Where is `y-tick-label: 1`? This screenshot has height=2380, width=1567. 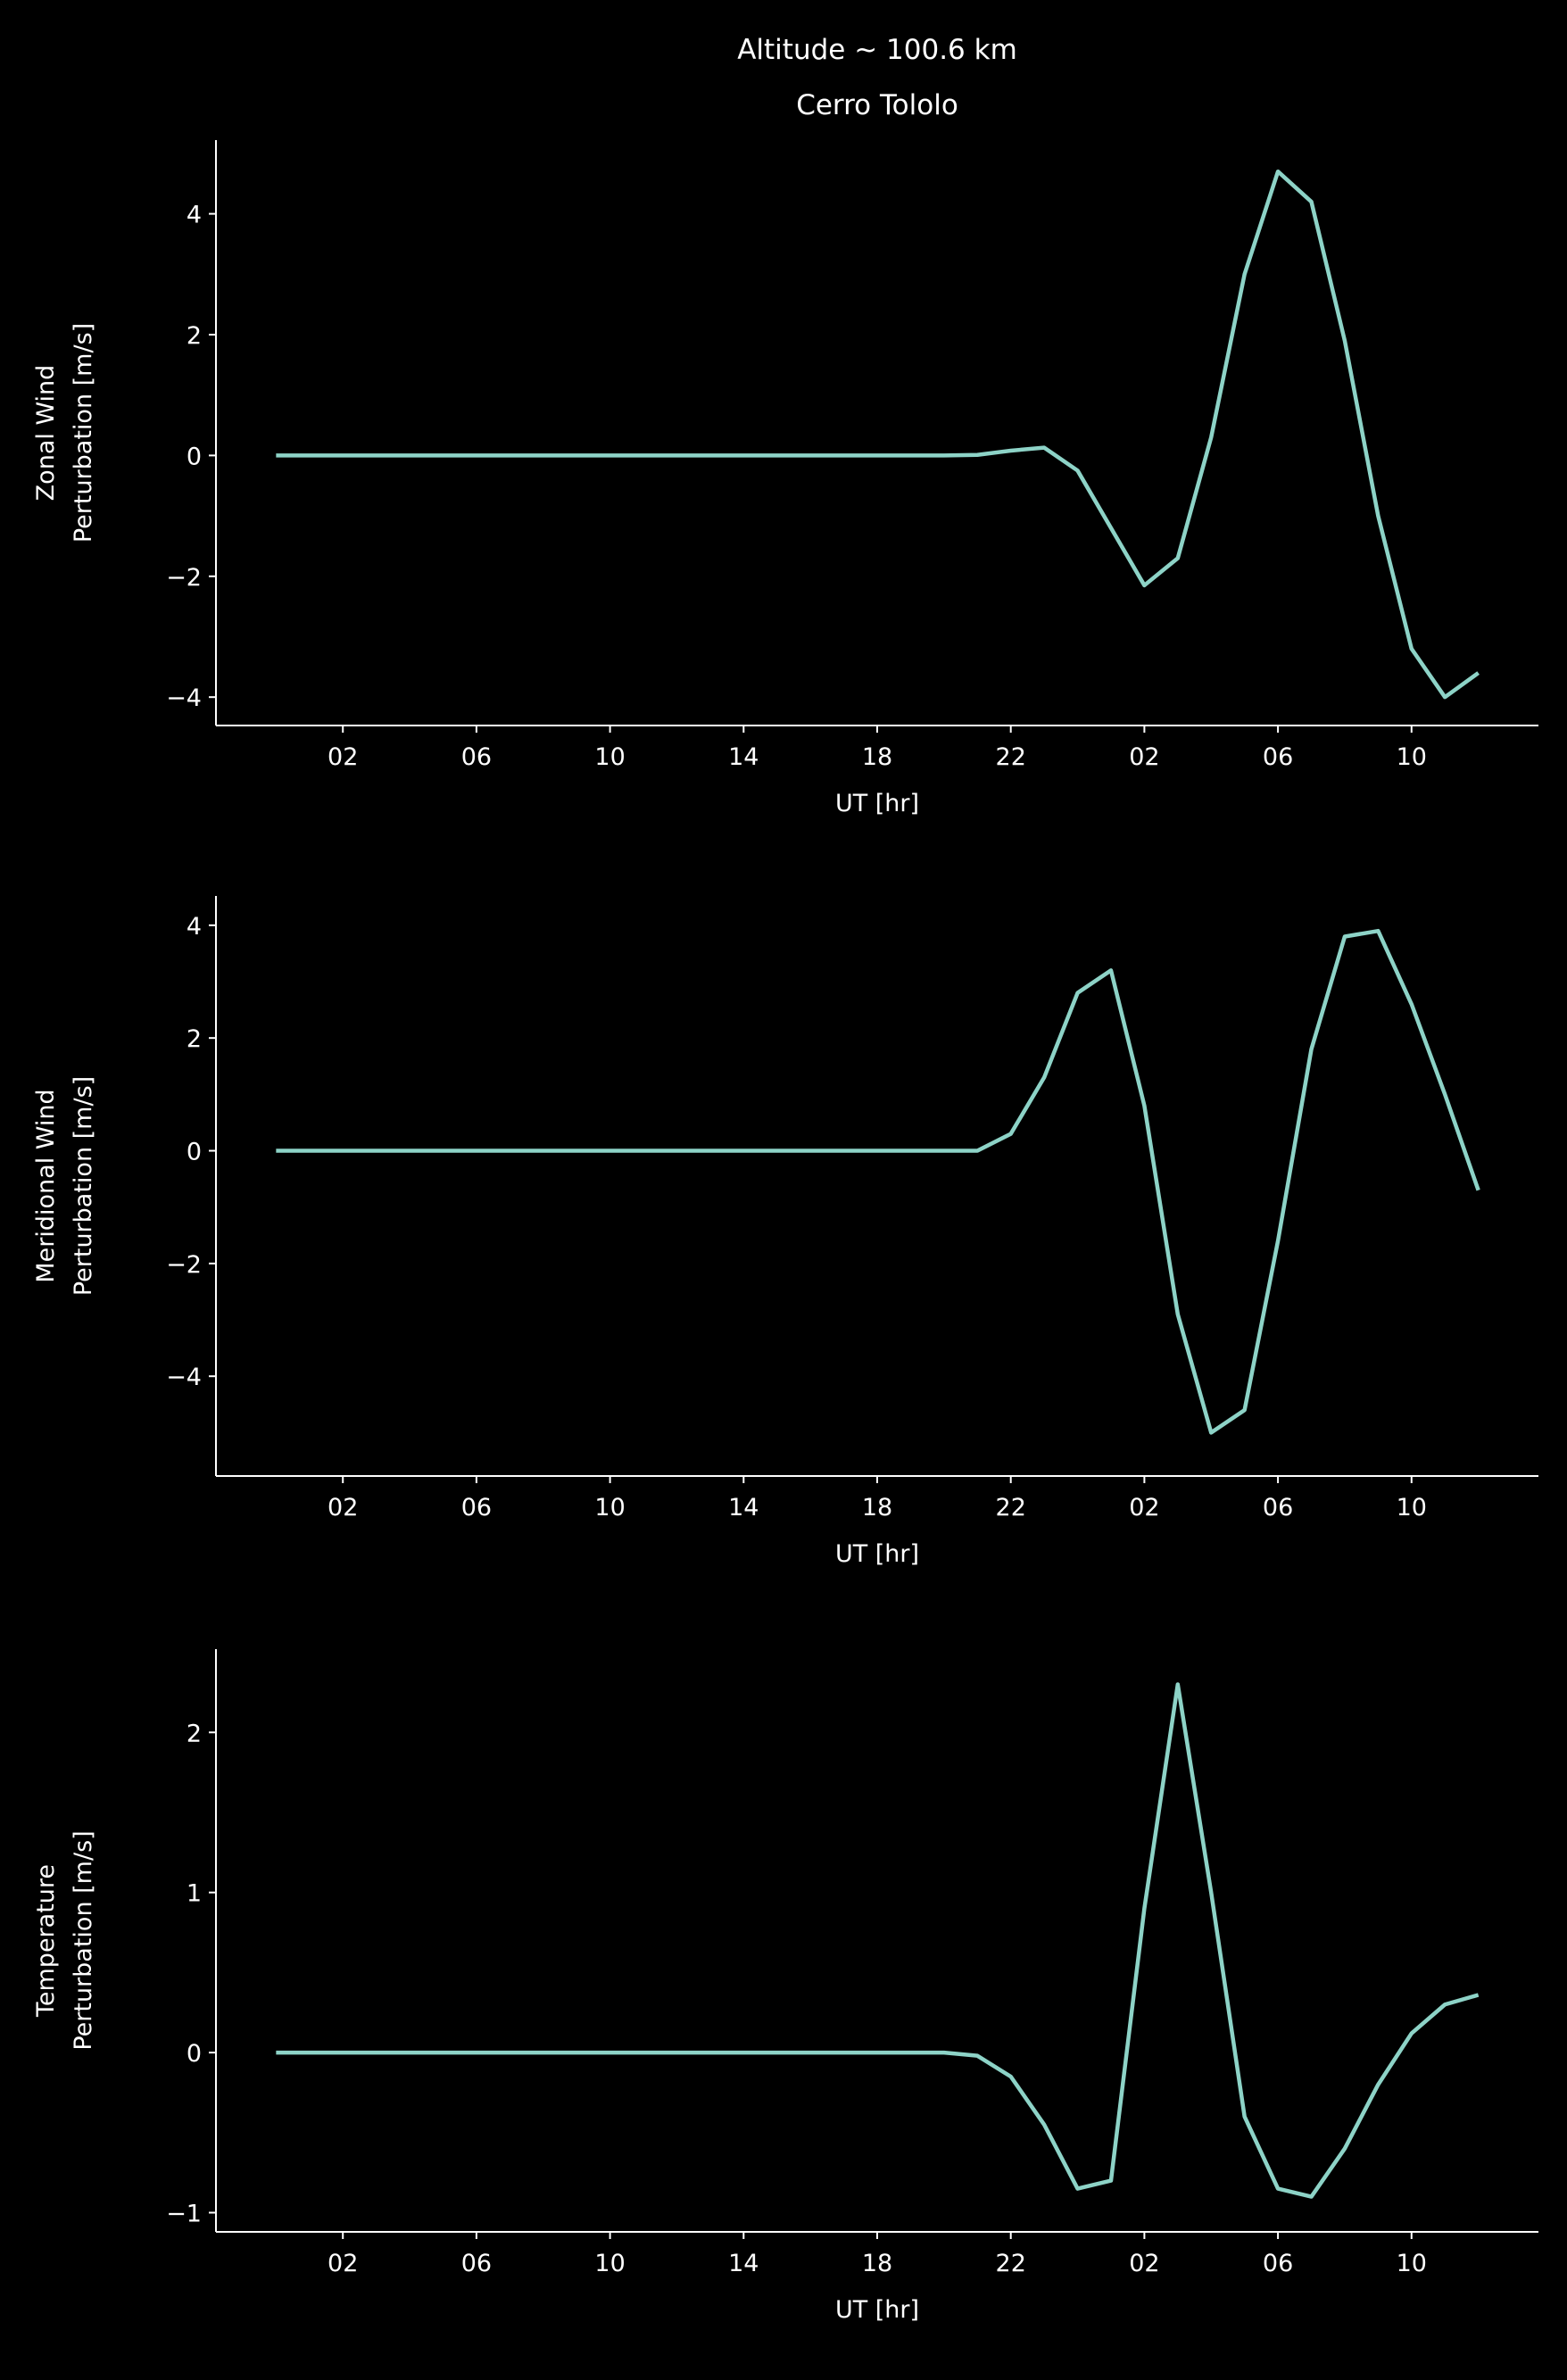
y-tick-label: 1 is located at coordinates (194, 1894).